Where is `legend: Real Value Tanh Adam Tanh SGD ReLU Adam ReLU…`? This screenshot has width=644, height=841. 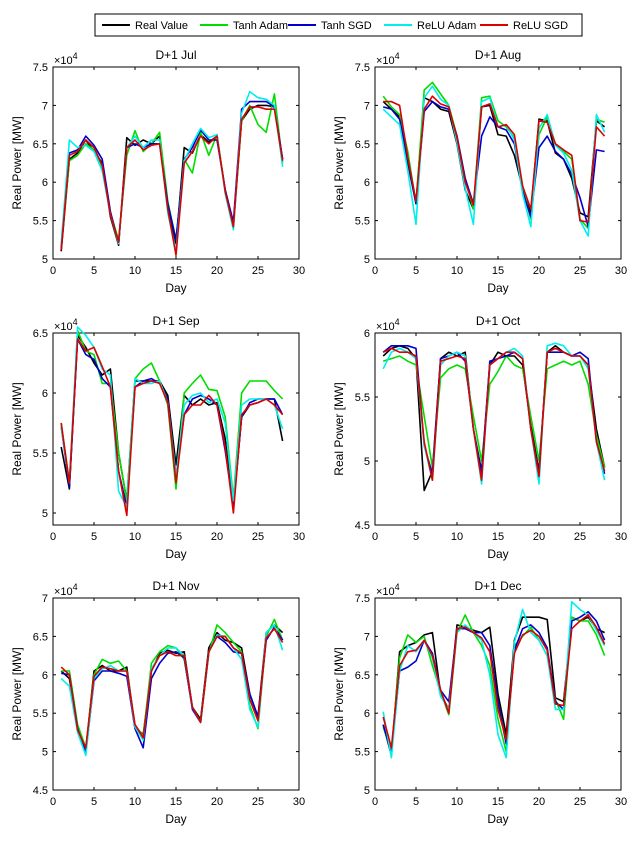 legend: Real Value Tanh Adam Tanh SGD ReLU Adam ReLU… is located at coordinates (338, 25).